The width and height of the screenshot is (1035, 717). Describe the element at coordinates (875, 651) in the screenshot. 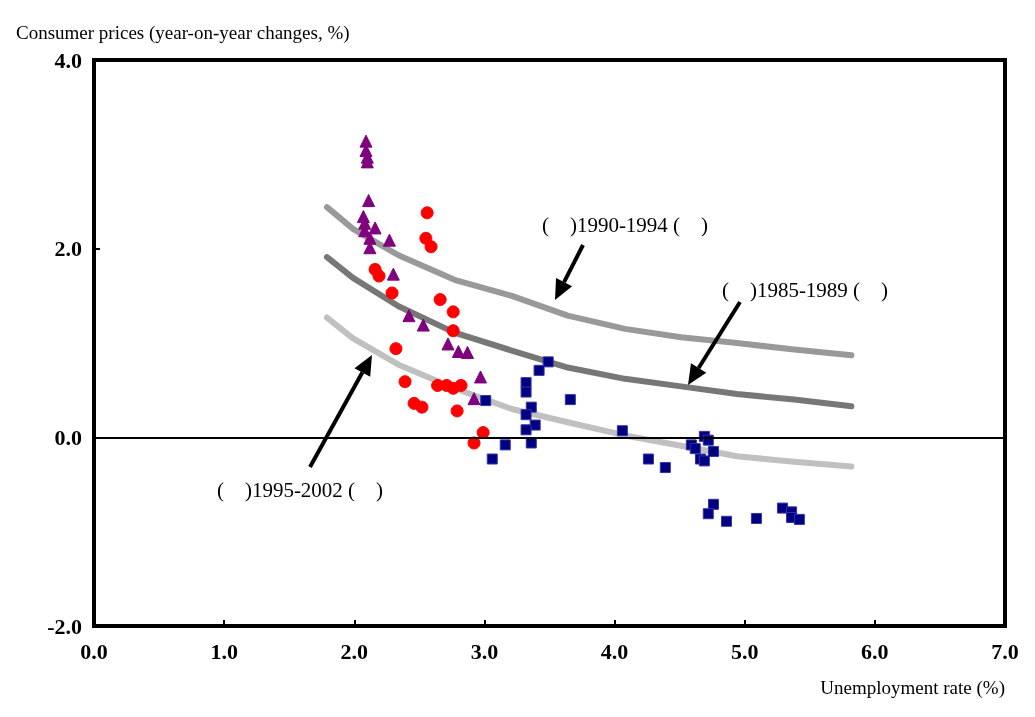

I see `x-tick-label: 6.0` at that location.